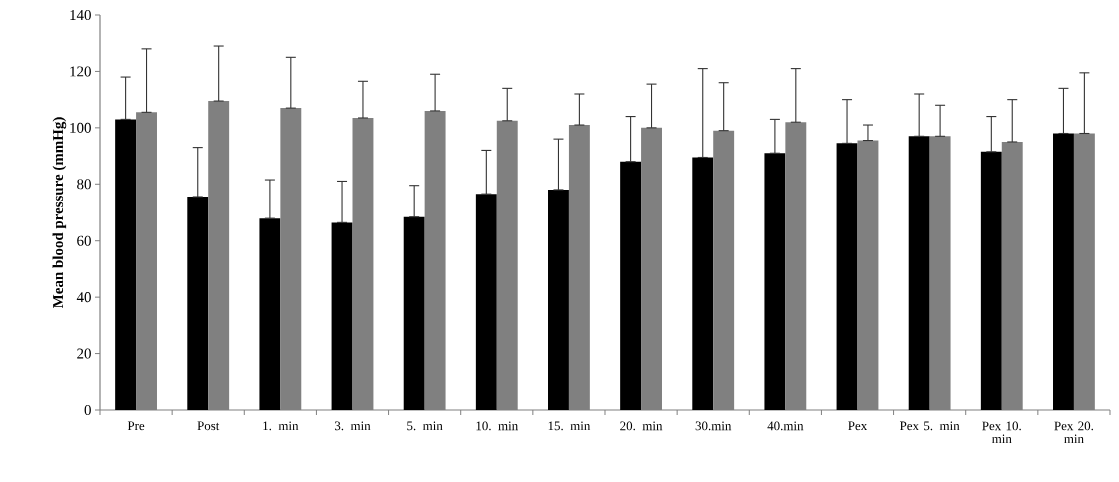  Describe the element at coordinates (569, 426) in the screenshot. I see `x-tick-label: 15. min` at that location.